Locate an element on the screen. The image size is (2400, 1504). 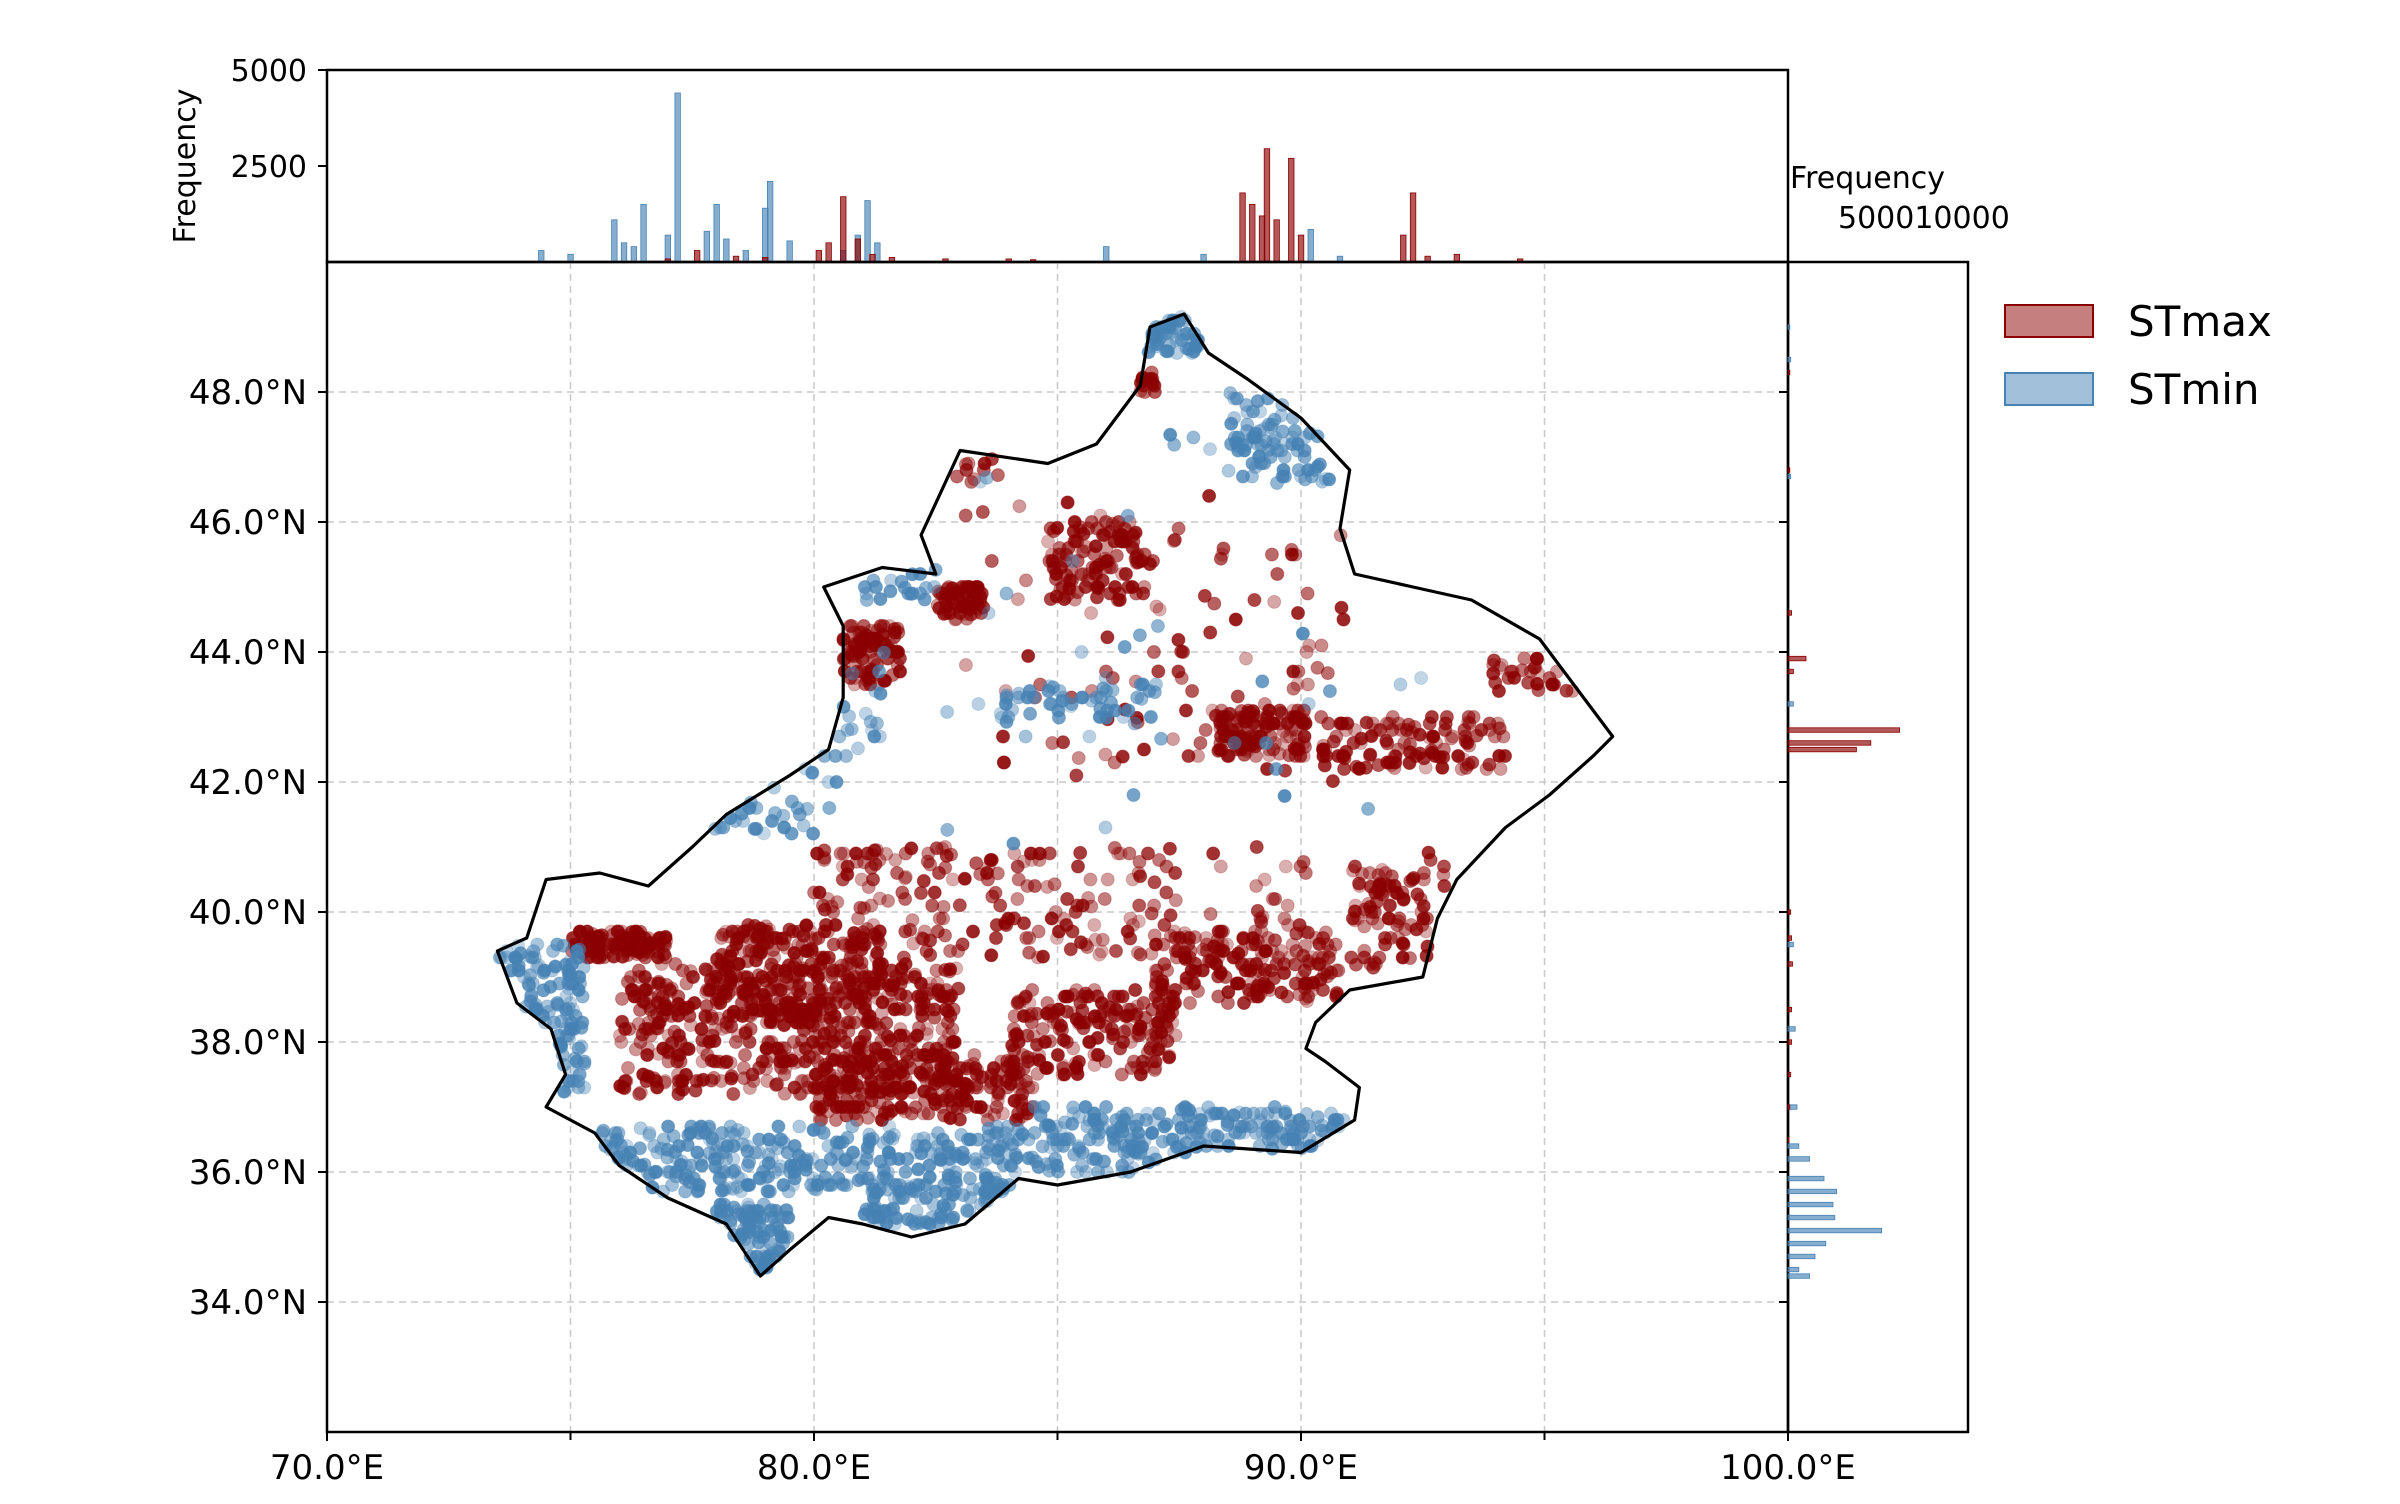
stmax-point-1925 is located at coordinates (1126, 574).